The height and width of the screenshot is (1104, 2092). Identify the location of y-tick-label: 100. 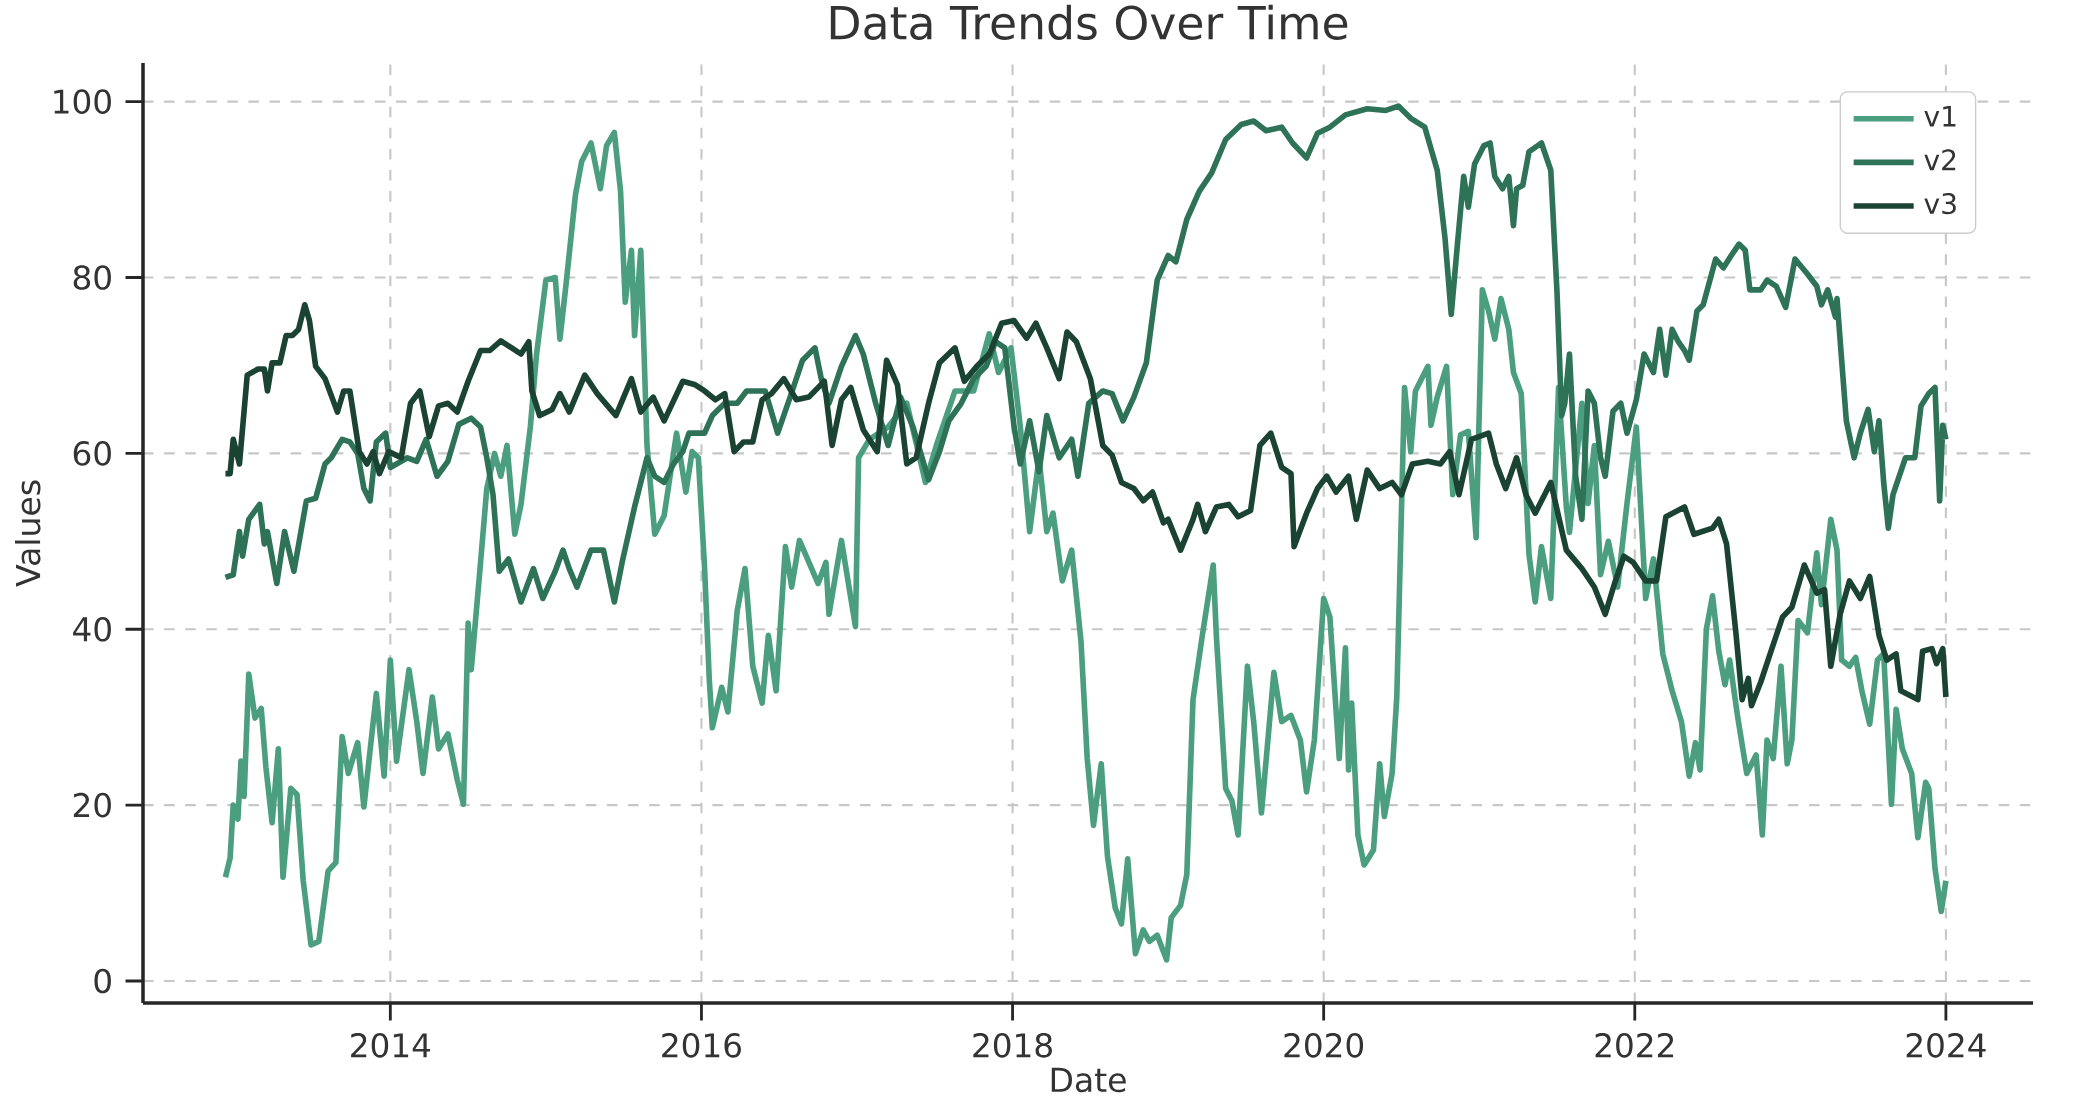
(82, 102).